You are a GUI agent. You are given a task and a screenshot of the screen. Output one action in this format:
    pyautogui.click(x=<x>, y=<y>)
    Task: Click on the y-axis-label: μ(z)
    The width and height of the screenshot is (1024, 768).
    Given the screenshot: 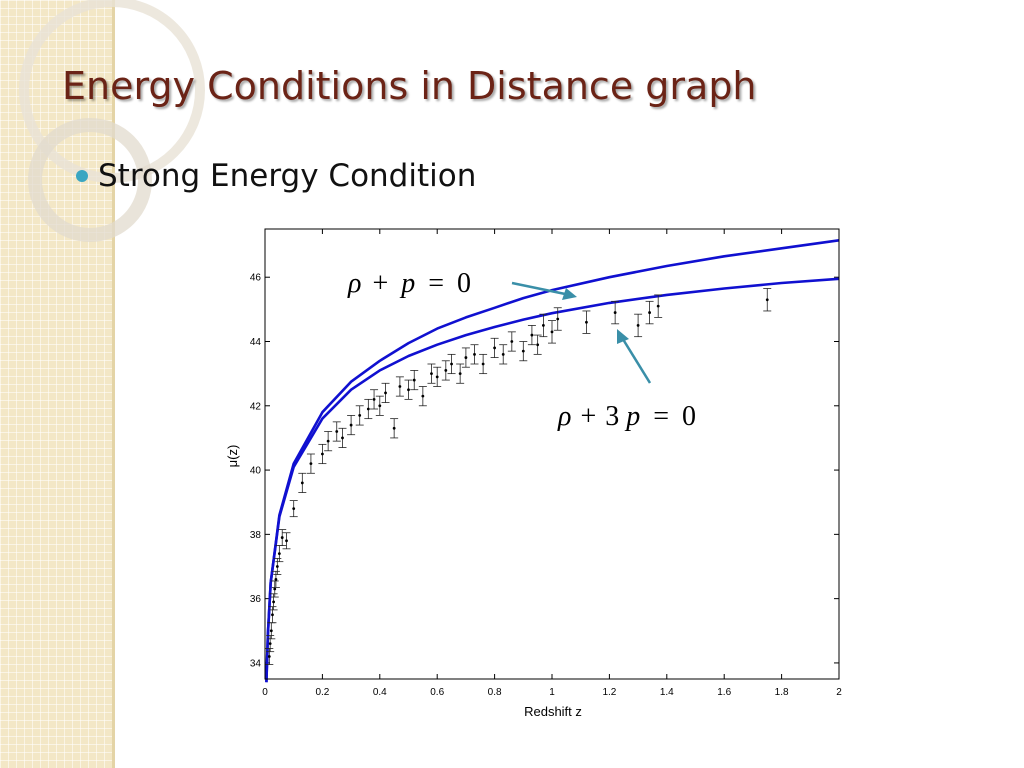 What is the action you would take?
    pyautogui.click(x=232, y=456)
    